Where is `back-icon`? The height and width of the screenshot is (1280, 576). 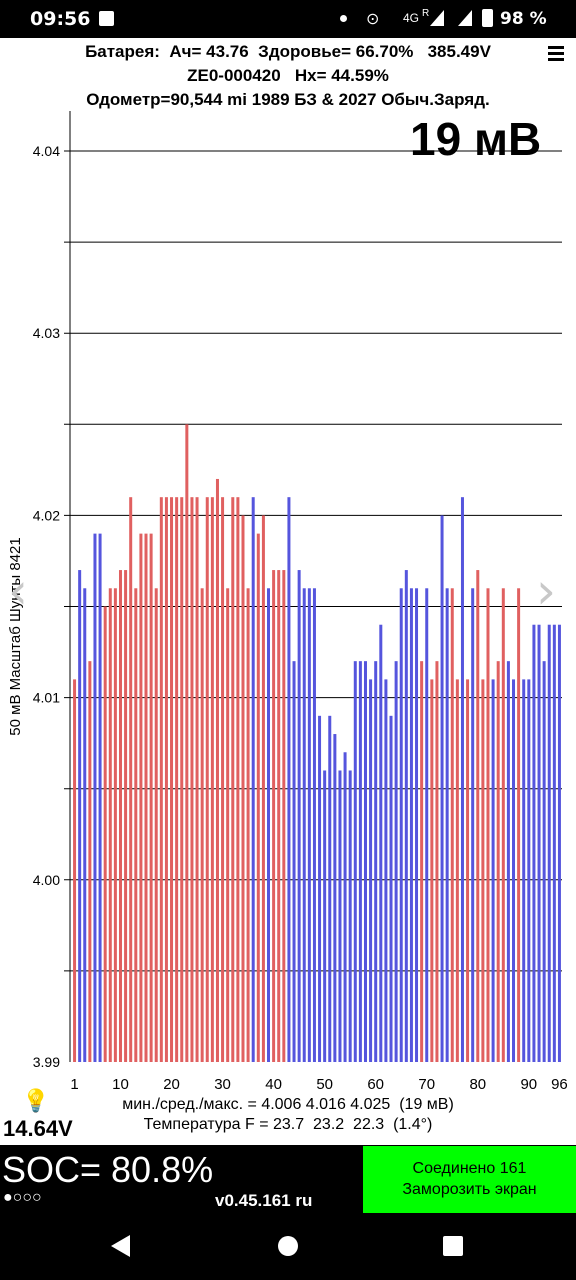 back-icon is located at coordinates (120, 1246).